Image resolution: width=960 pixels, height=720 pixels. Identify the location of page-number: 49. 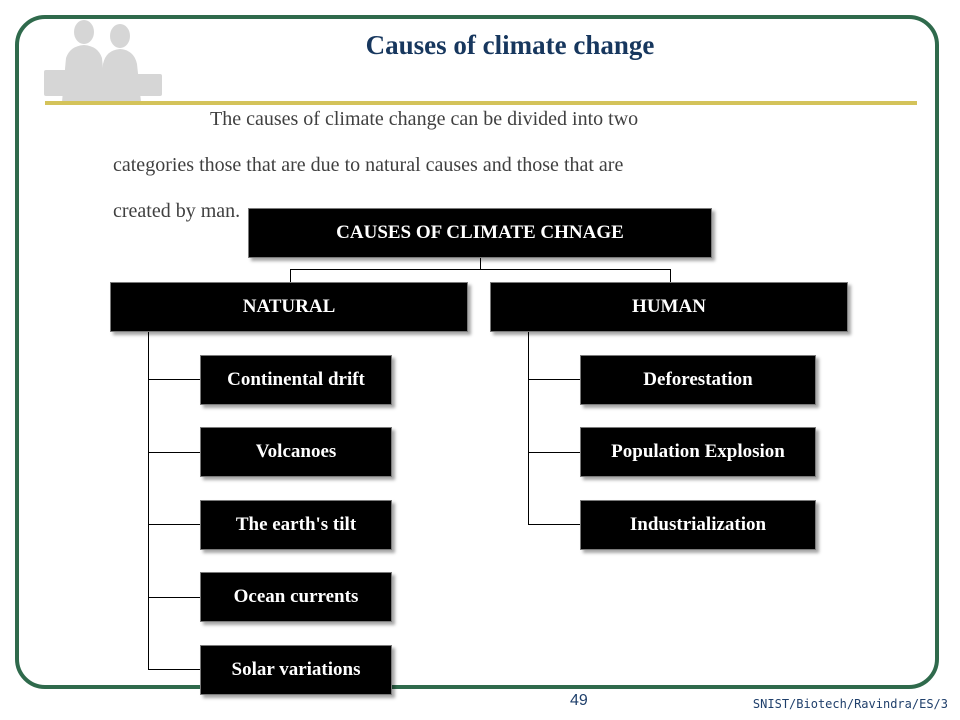
(579, 700).